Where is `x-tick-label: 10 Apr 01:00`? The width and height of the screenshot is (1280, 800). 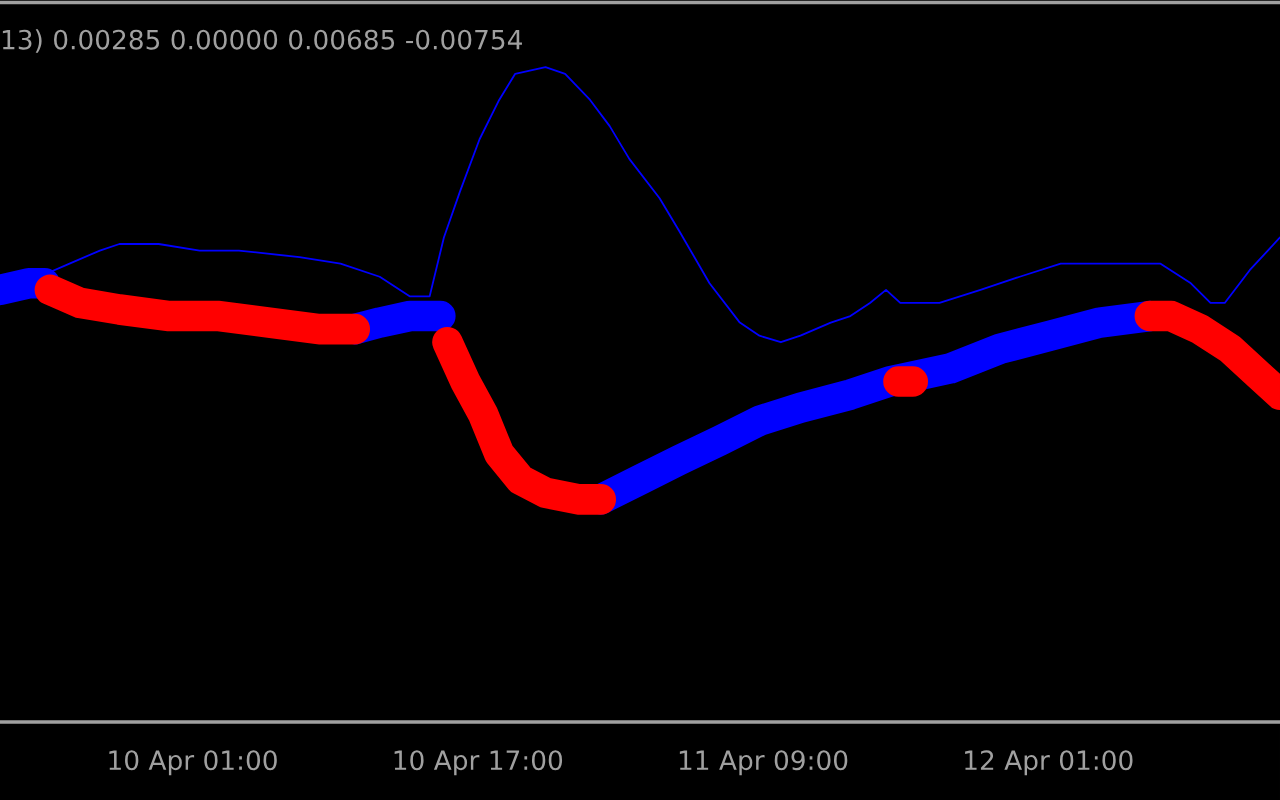
x-tick-label: 10 Apr 01:00 is located at coordinates (193, 763).